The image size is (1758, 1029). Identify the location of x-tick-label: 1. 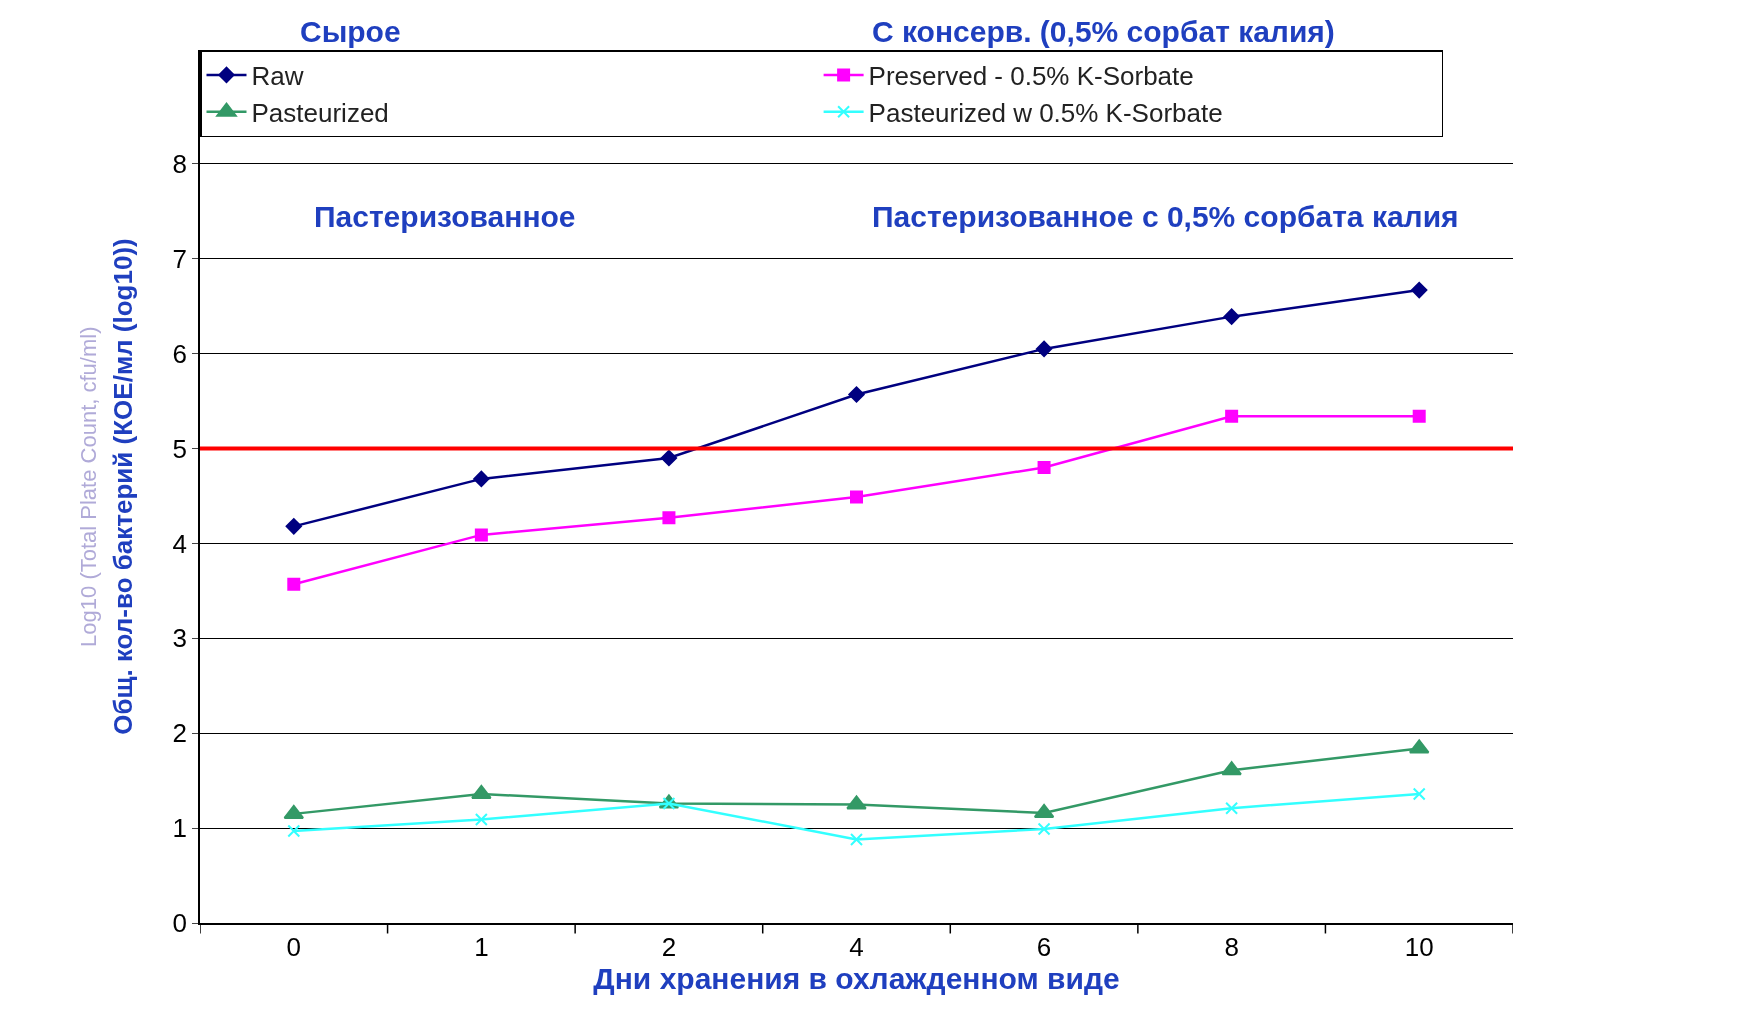
(481, 946).